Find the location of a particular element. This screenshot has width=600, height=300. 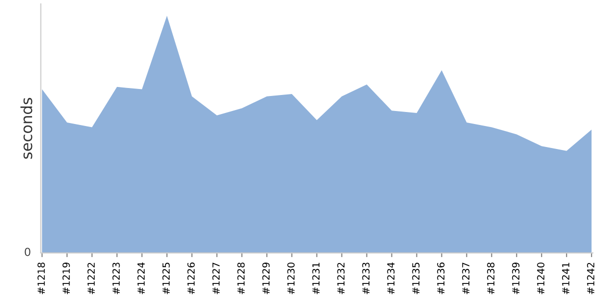

x-tick-label: #1232 is located at coordinates (341, 278).